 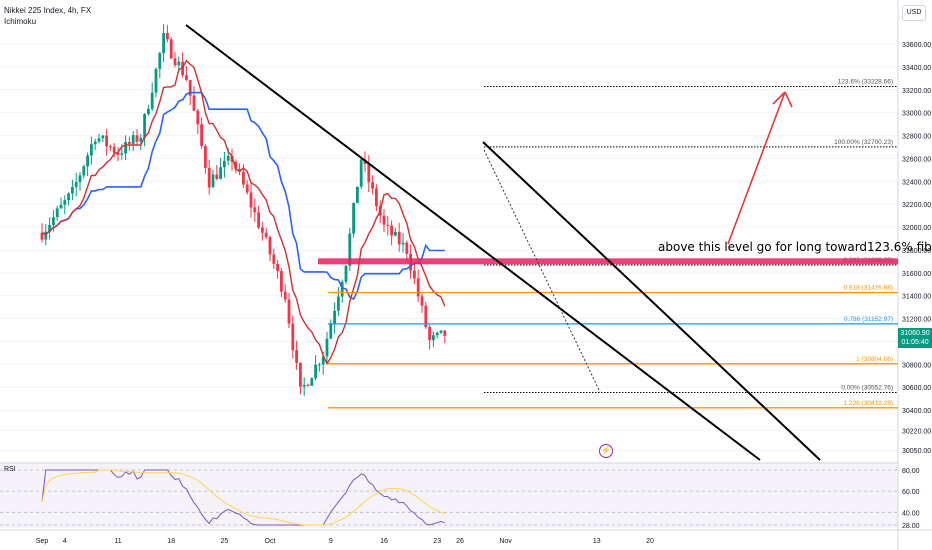 What do you see at coordinates (916, 432) in the screenshot?
I see `y-tick-label: 30220.00` at bounding box center [916, 432].